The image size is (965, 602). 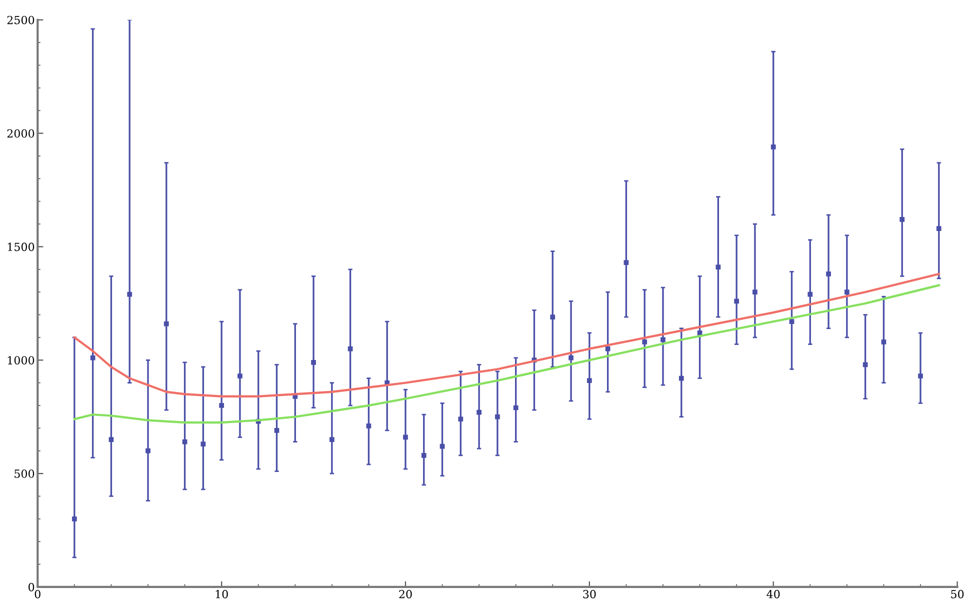 What do you see at coordinates (773, 594) in the screenshot?
I see `x-tick-label: 40` at bounding box center [773, 594].